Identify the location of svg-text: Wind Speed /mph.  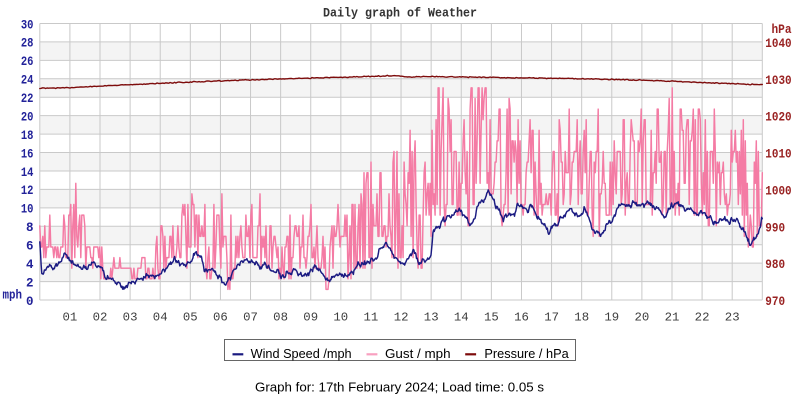
(301, 354).